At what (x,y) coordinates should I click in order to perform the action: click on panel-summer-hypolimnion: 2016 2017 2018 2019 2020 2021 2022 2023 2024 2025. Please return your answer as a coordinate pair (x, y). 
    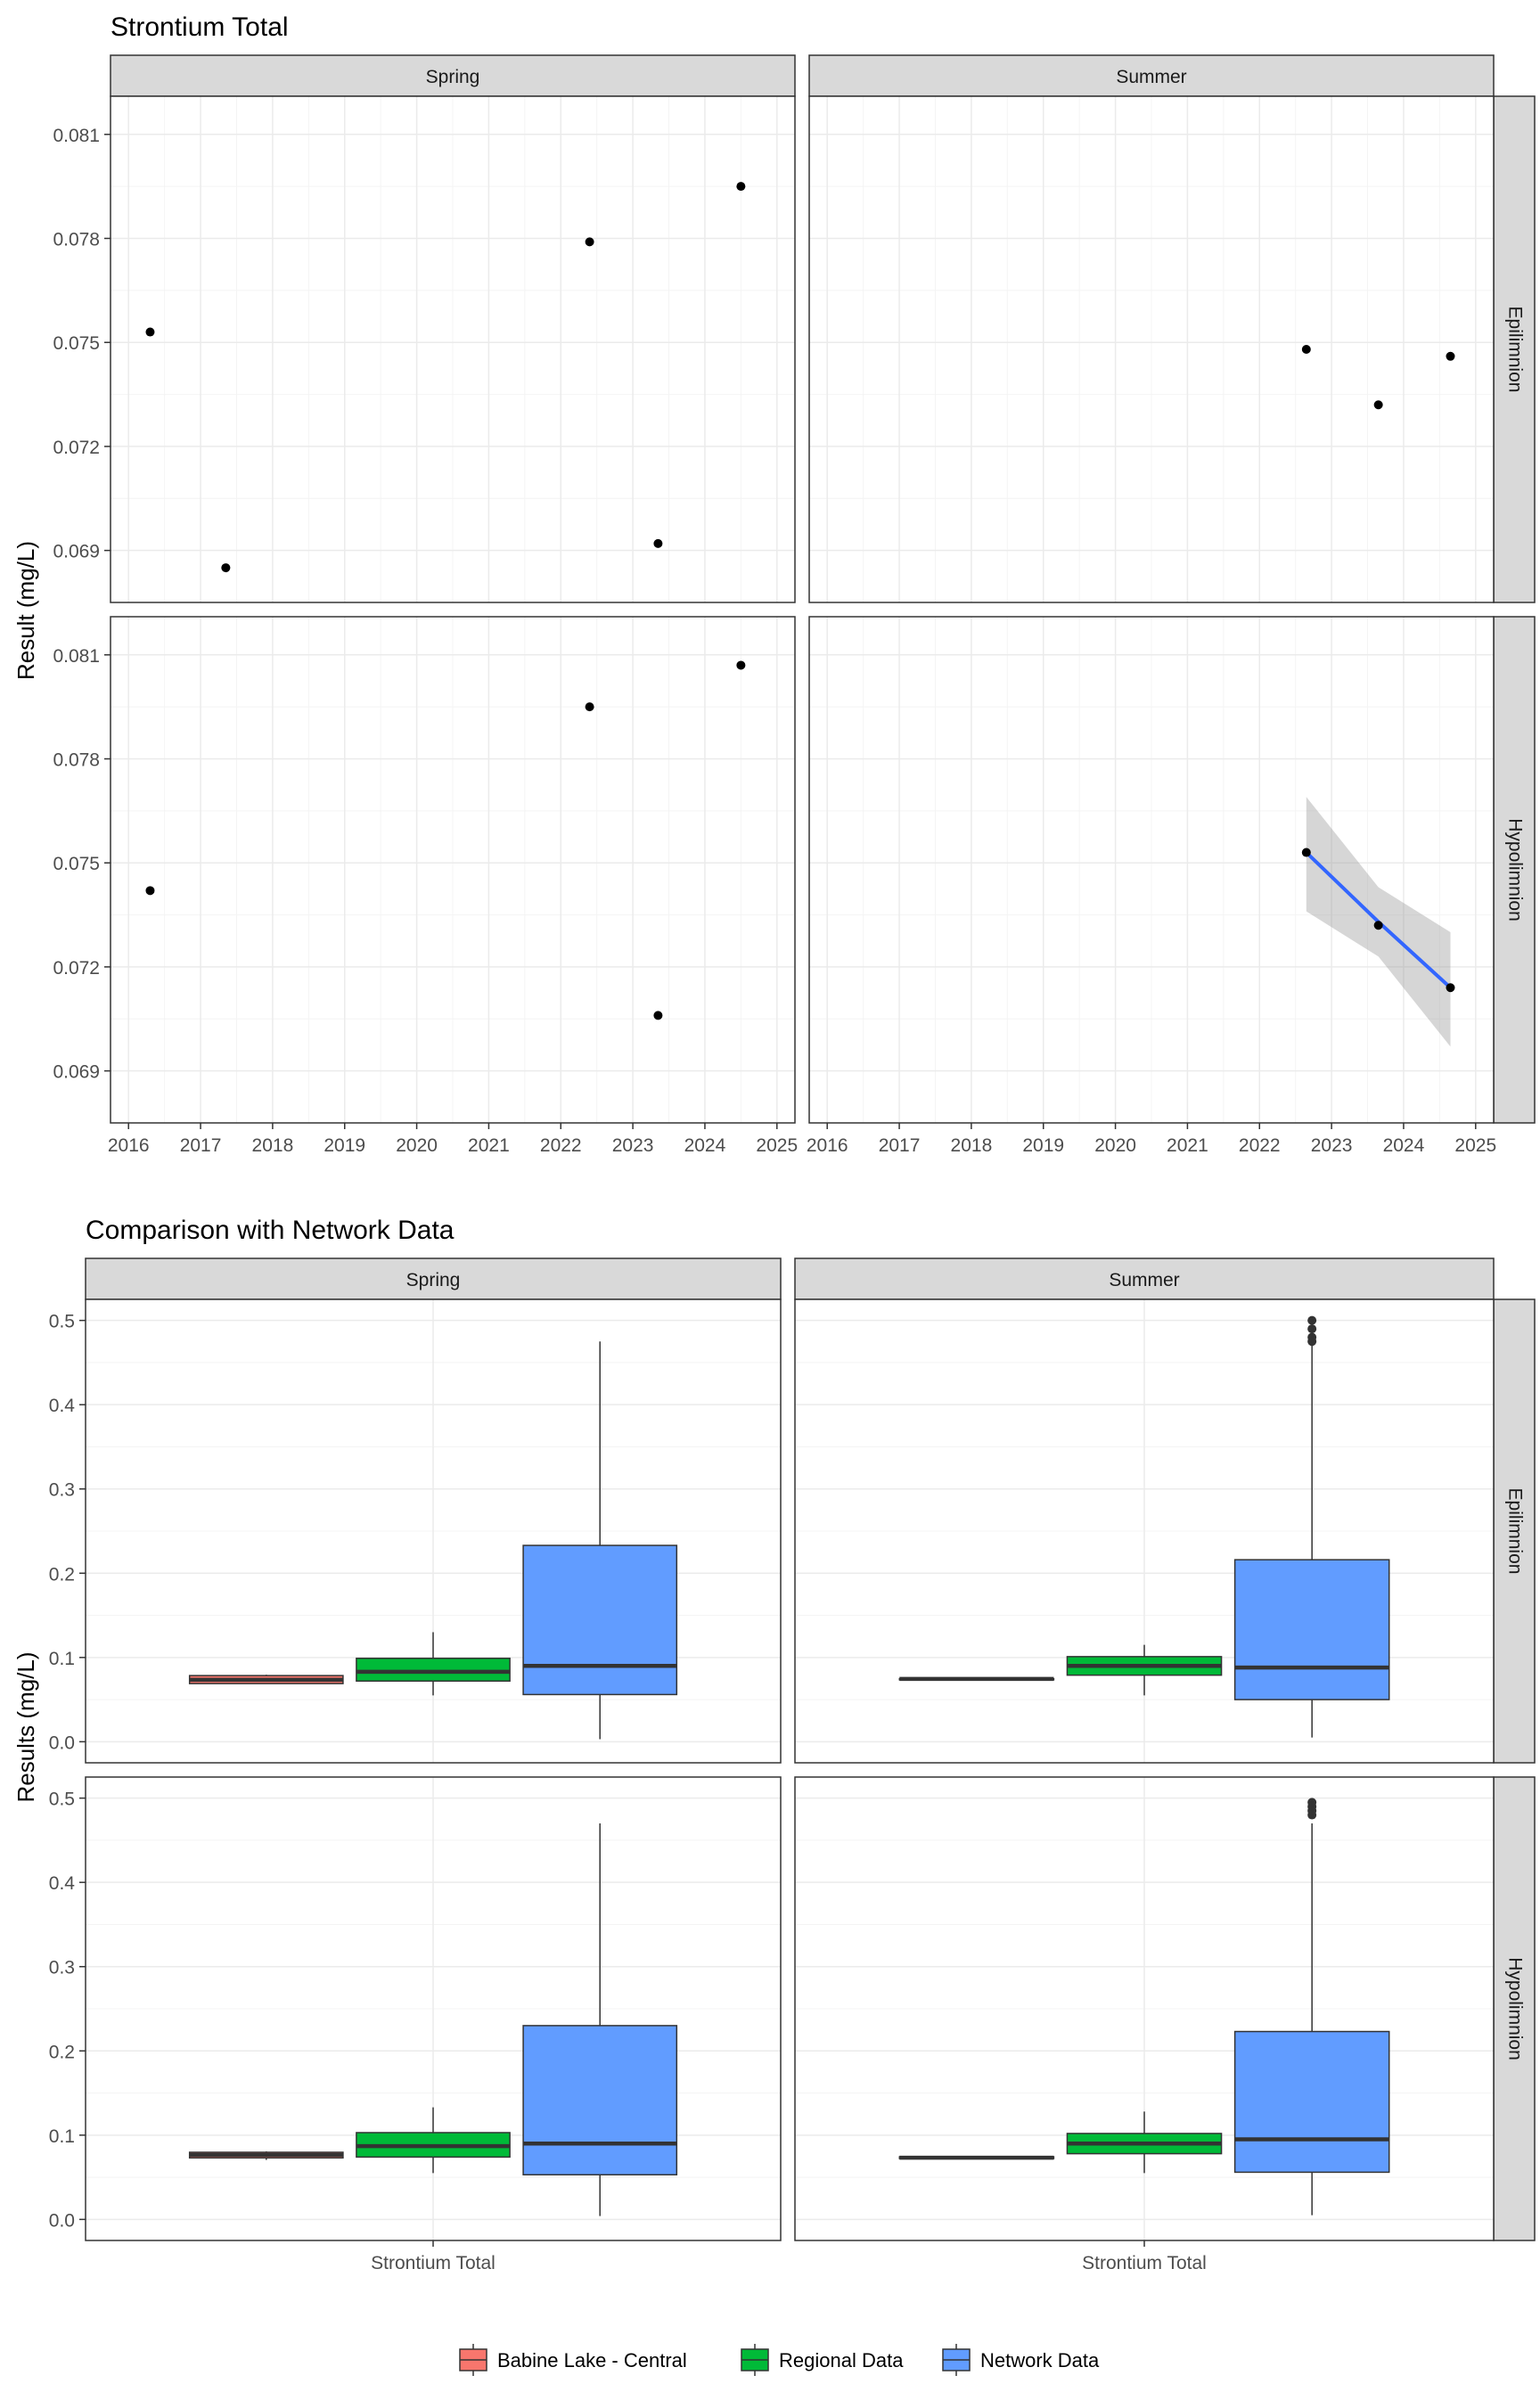
    Looking at the image, I should click on (1151, 886).